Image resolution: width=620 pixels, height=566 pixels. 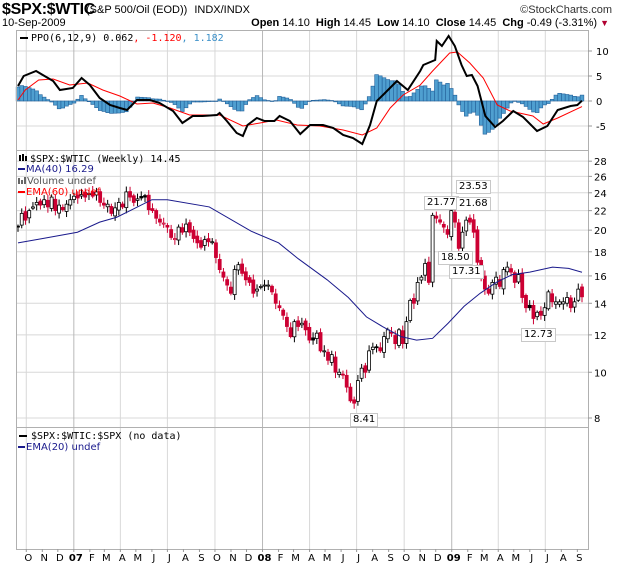 What do you see at coordinates (21, 192) in the screenshot?
I see `ema-legend-swatch` at bounding box center [21, 192].